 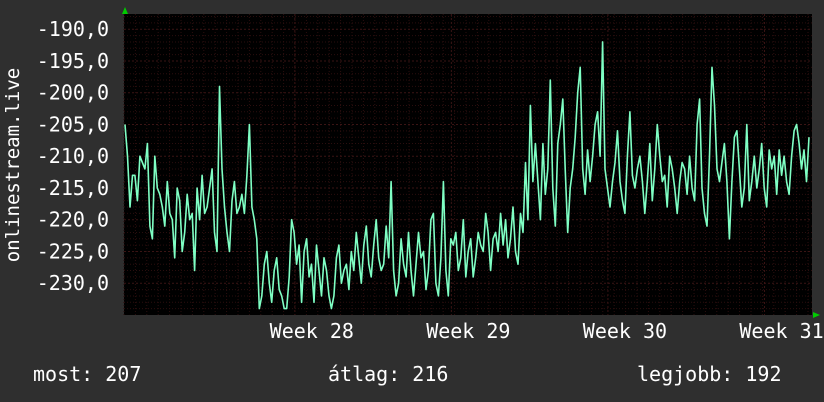 I want to click on y-tick-label: -230,0, so click(x=73, y=283).